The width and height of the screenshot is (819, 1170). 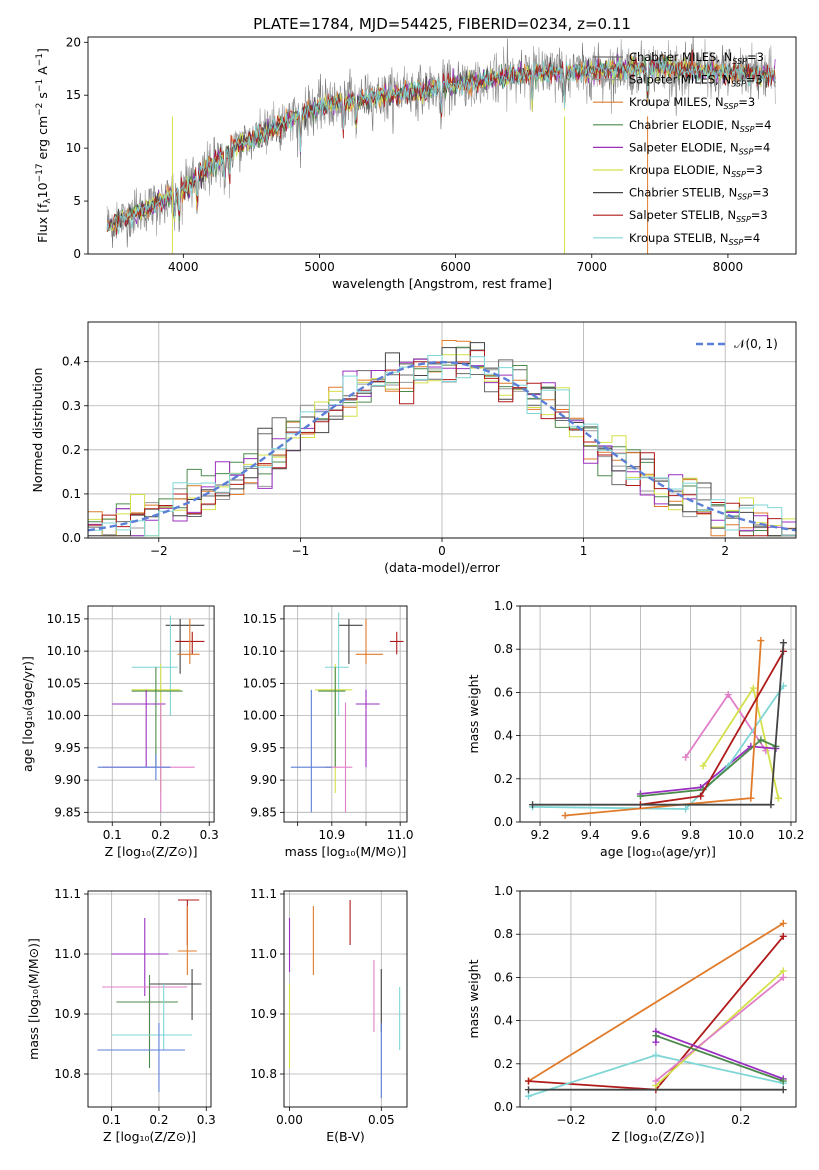 What do you see at coordinates (658, 851) in the screenshot?
I see `x-axis-label: age [log₁₀(age/yr)]` at bounding box center [658, 851].